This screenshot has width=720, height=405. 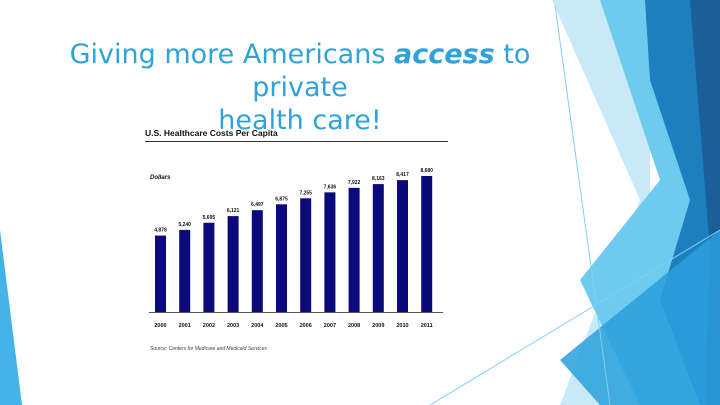 What do you see at coordinates (209, 218) in the screenshot?
I see `bar-value-label: 5,695` at bounding box center [209, 218].